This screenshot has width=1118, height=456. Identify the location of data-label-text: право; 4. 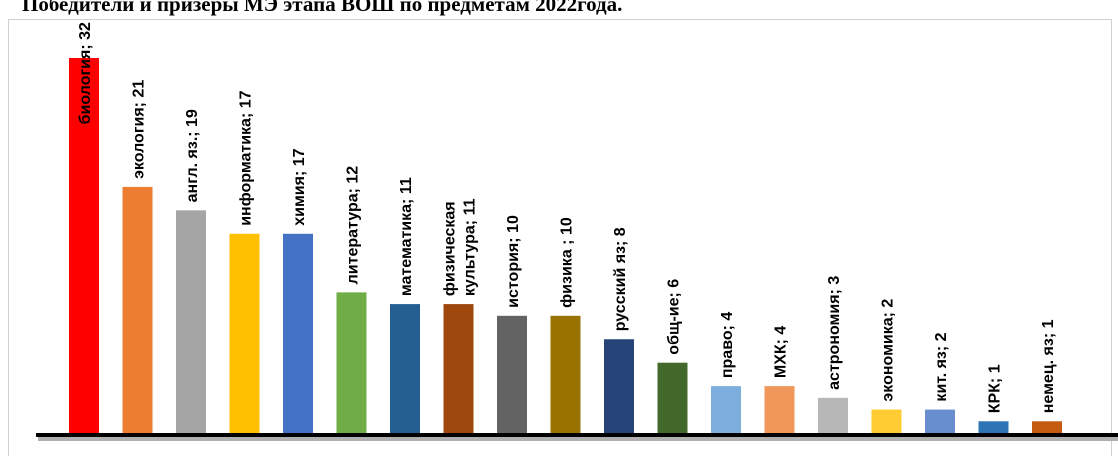
(727, 345).